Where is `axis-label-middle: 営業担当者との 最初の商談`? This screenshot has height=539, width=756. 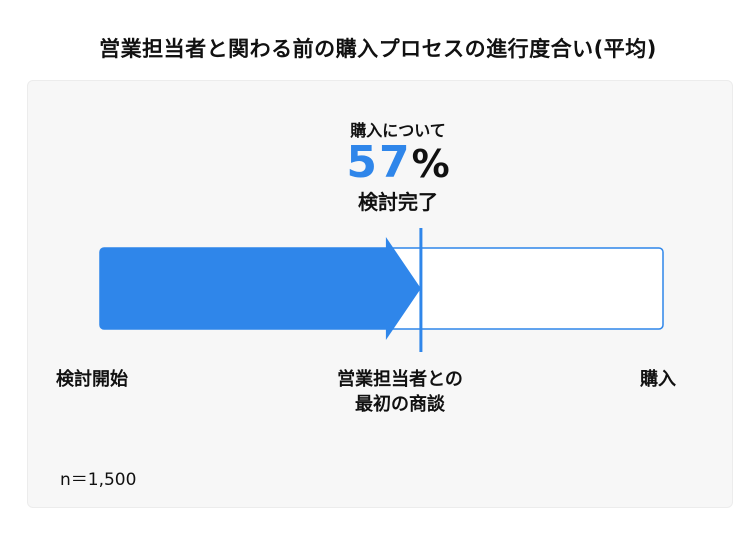
axis-label-middle: 営業担当者との 最初の商談 is located at coordinates (400, 392).